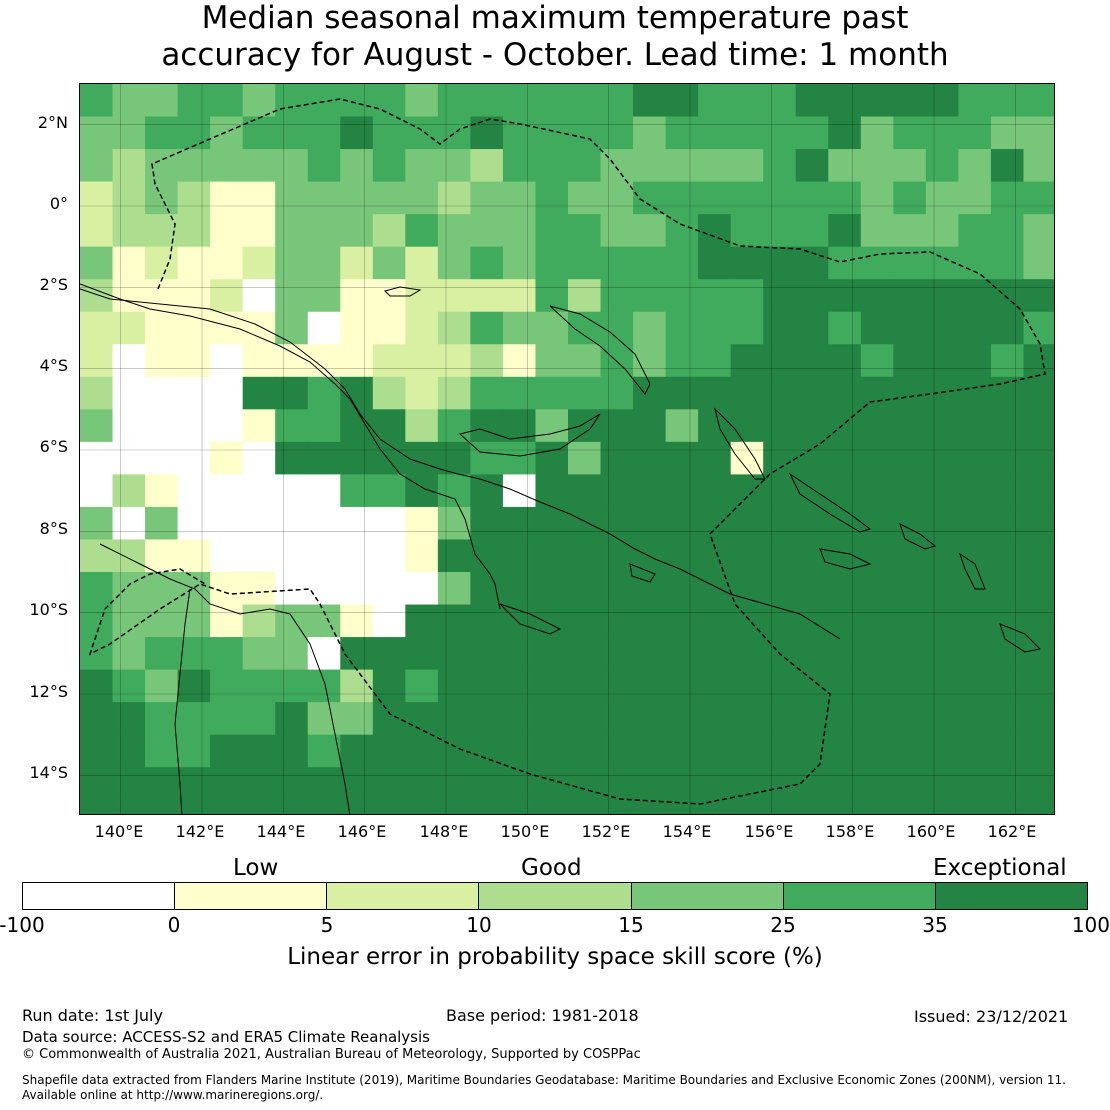  What do you see at coordinates (529, 435) in the screenshot?
I see `new-britain-coast` at bounding box center [529, 435].